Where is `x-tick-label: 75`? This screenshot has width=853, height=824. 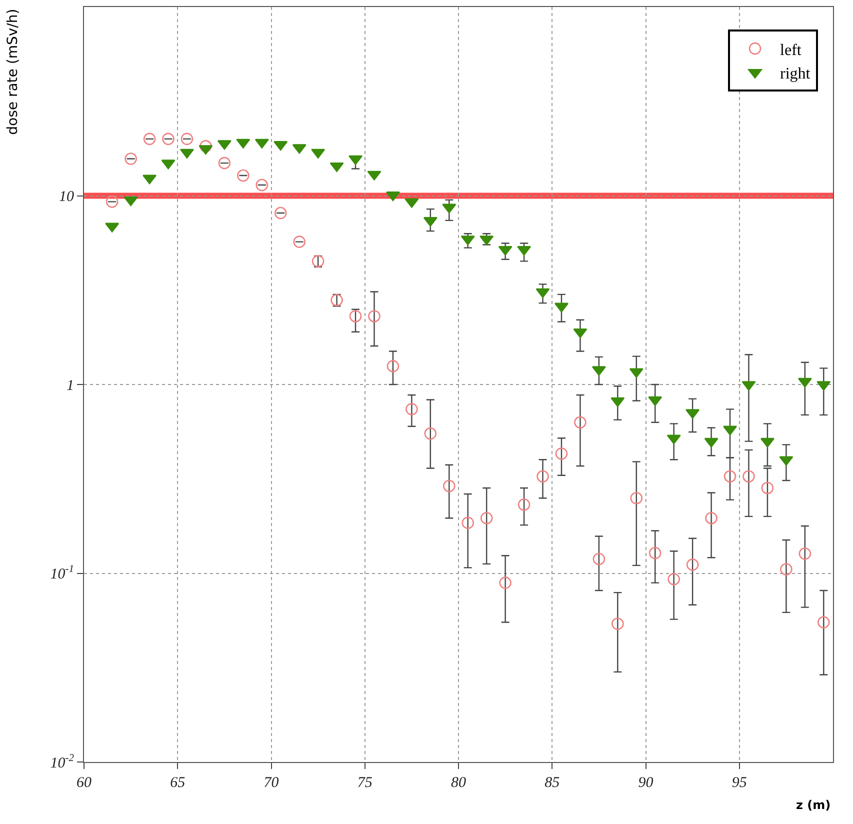
x-tick-label: 75 is located at coordinates (365, 783).